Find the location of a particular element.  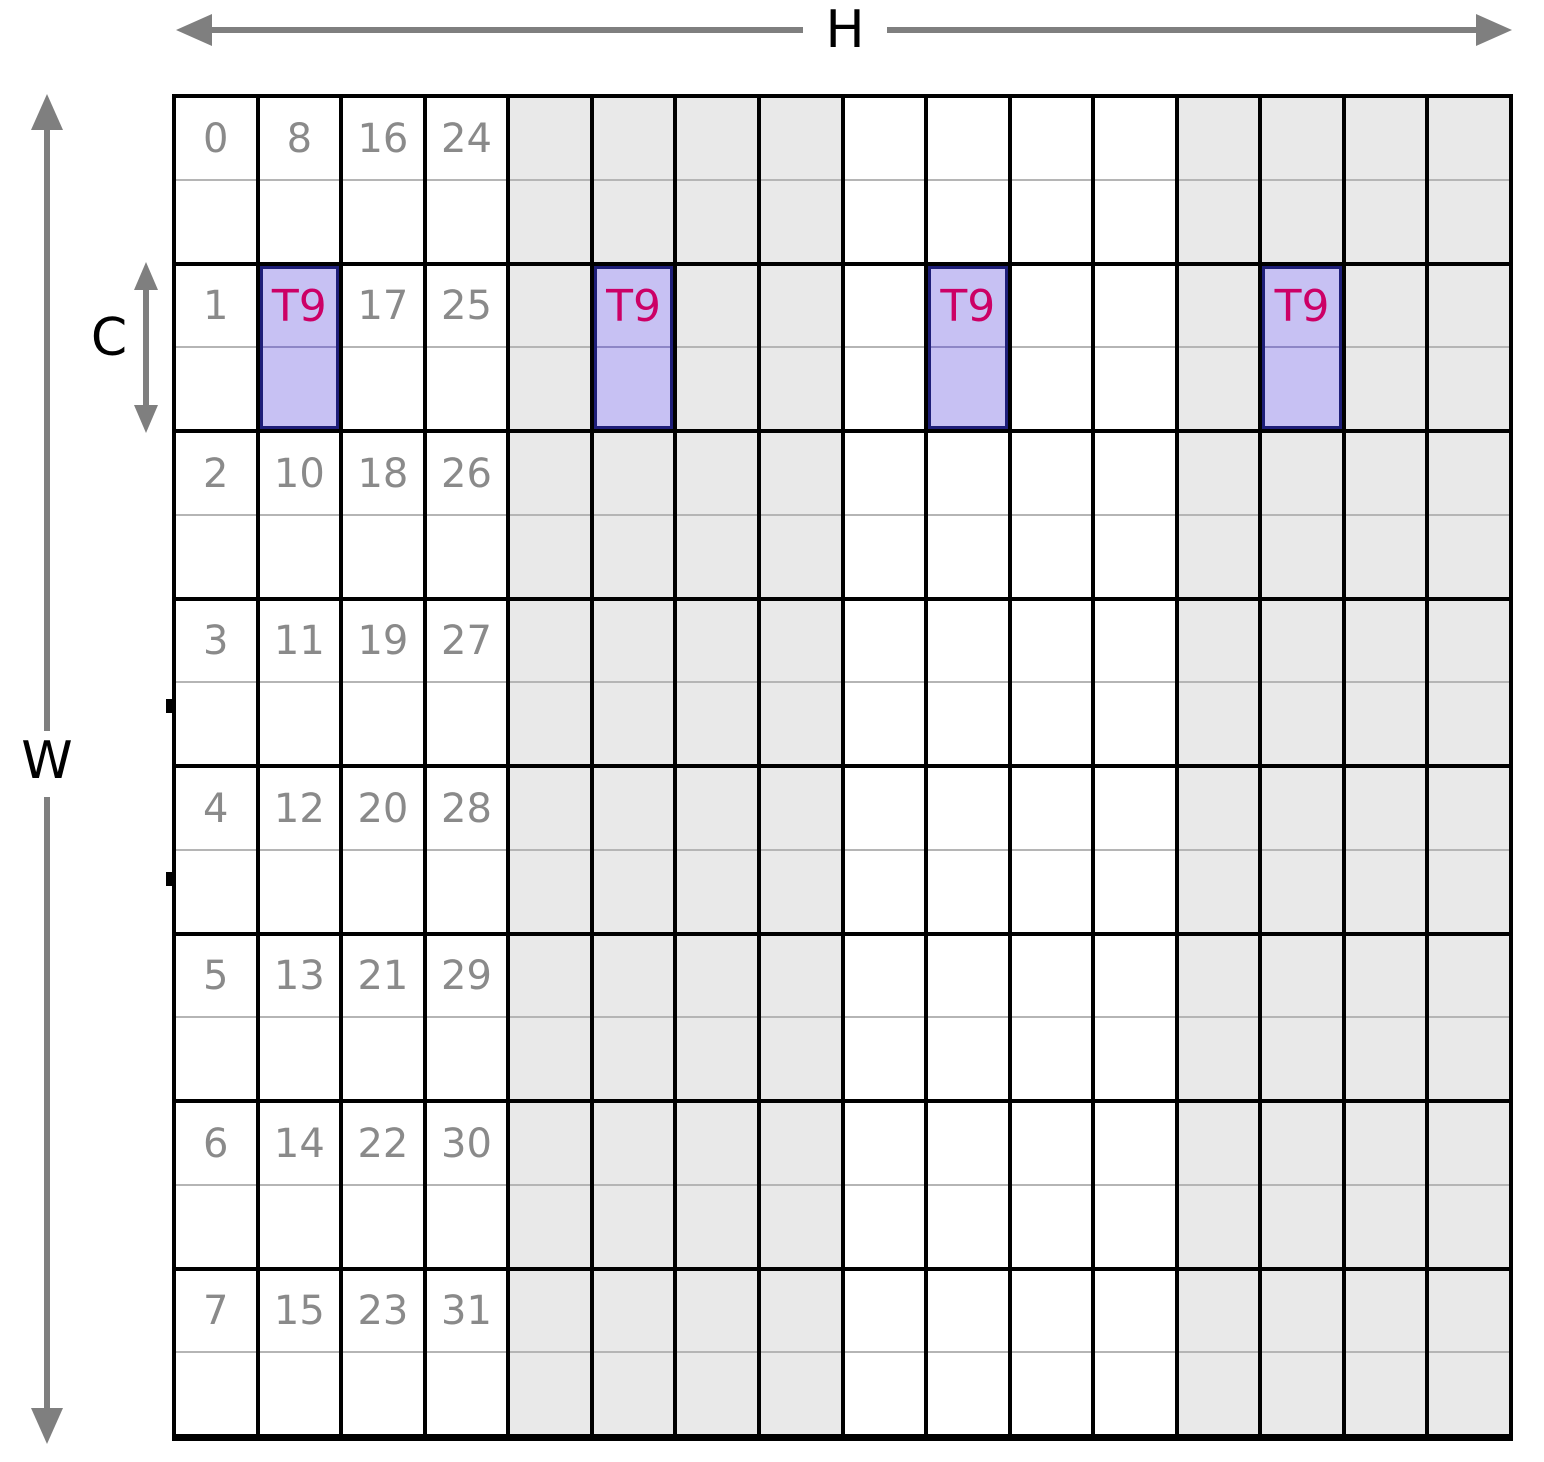

grid-cell-r7-c15 is located at coordinates (1469, 1352).